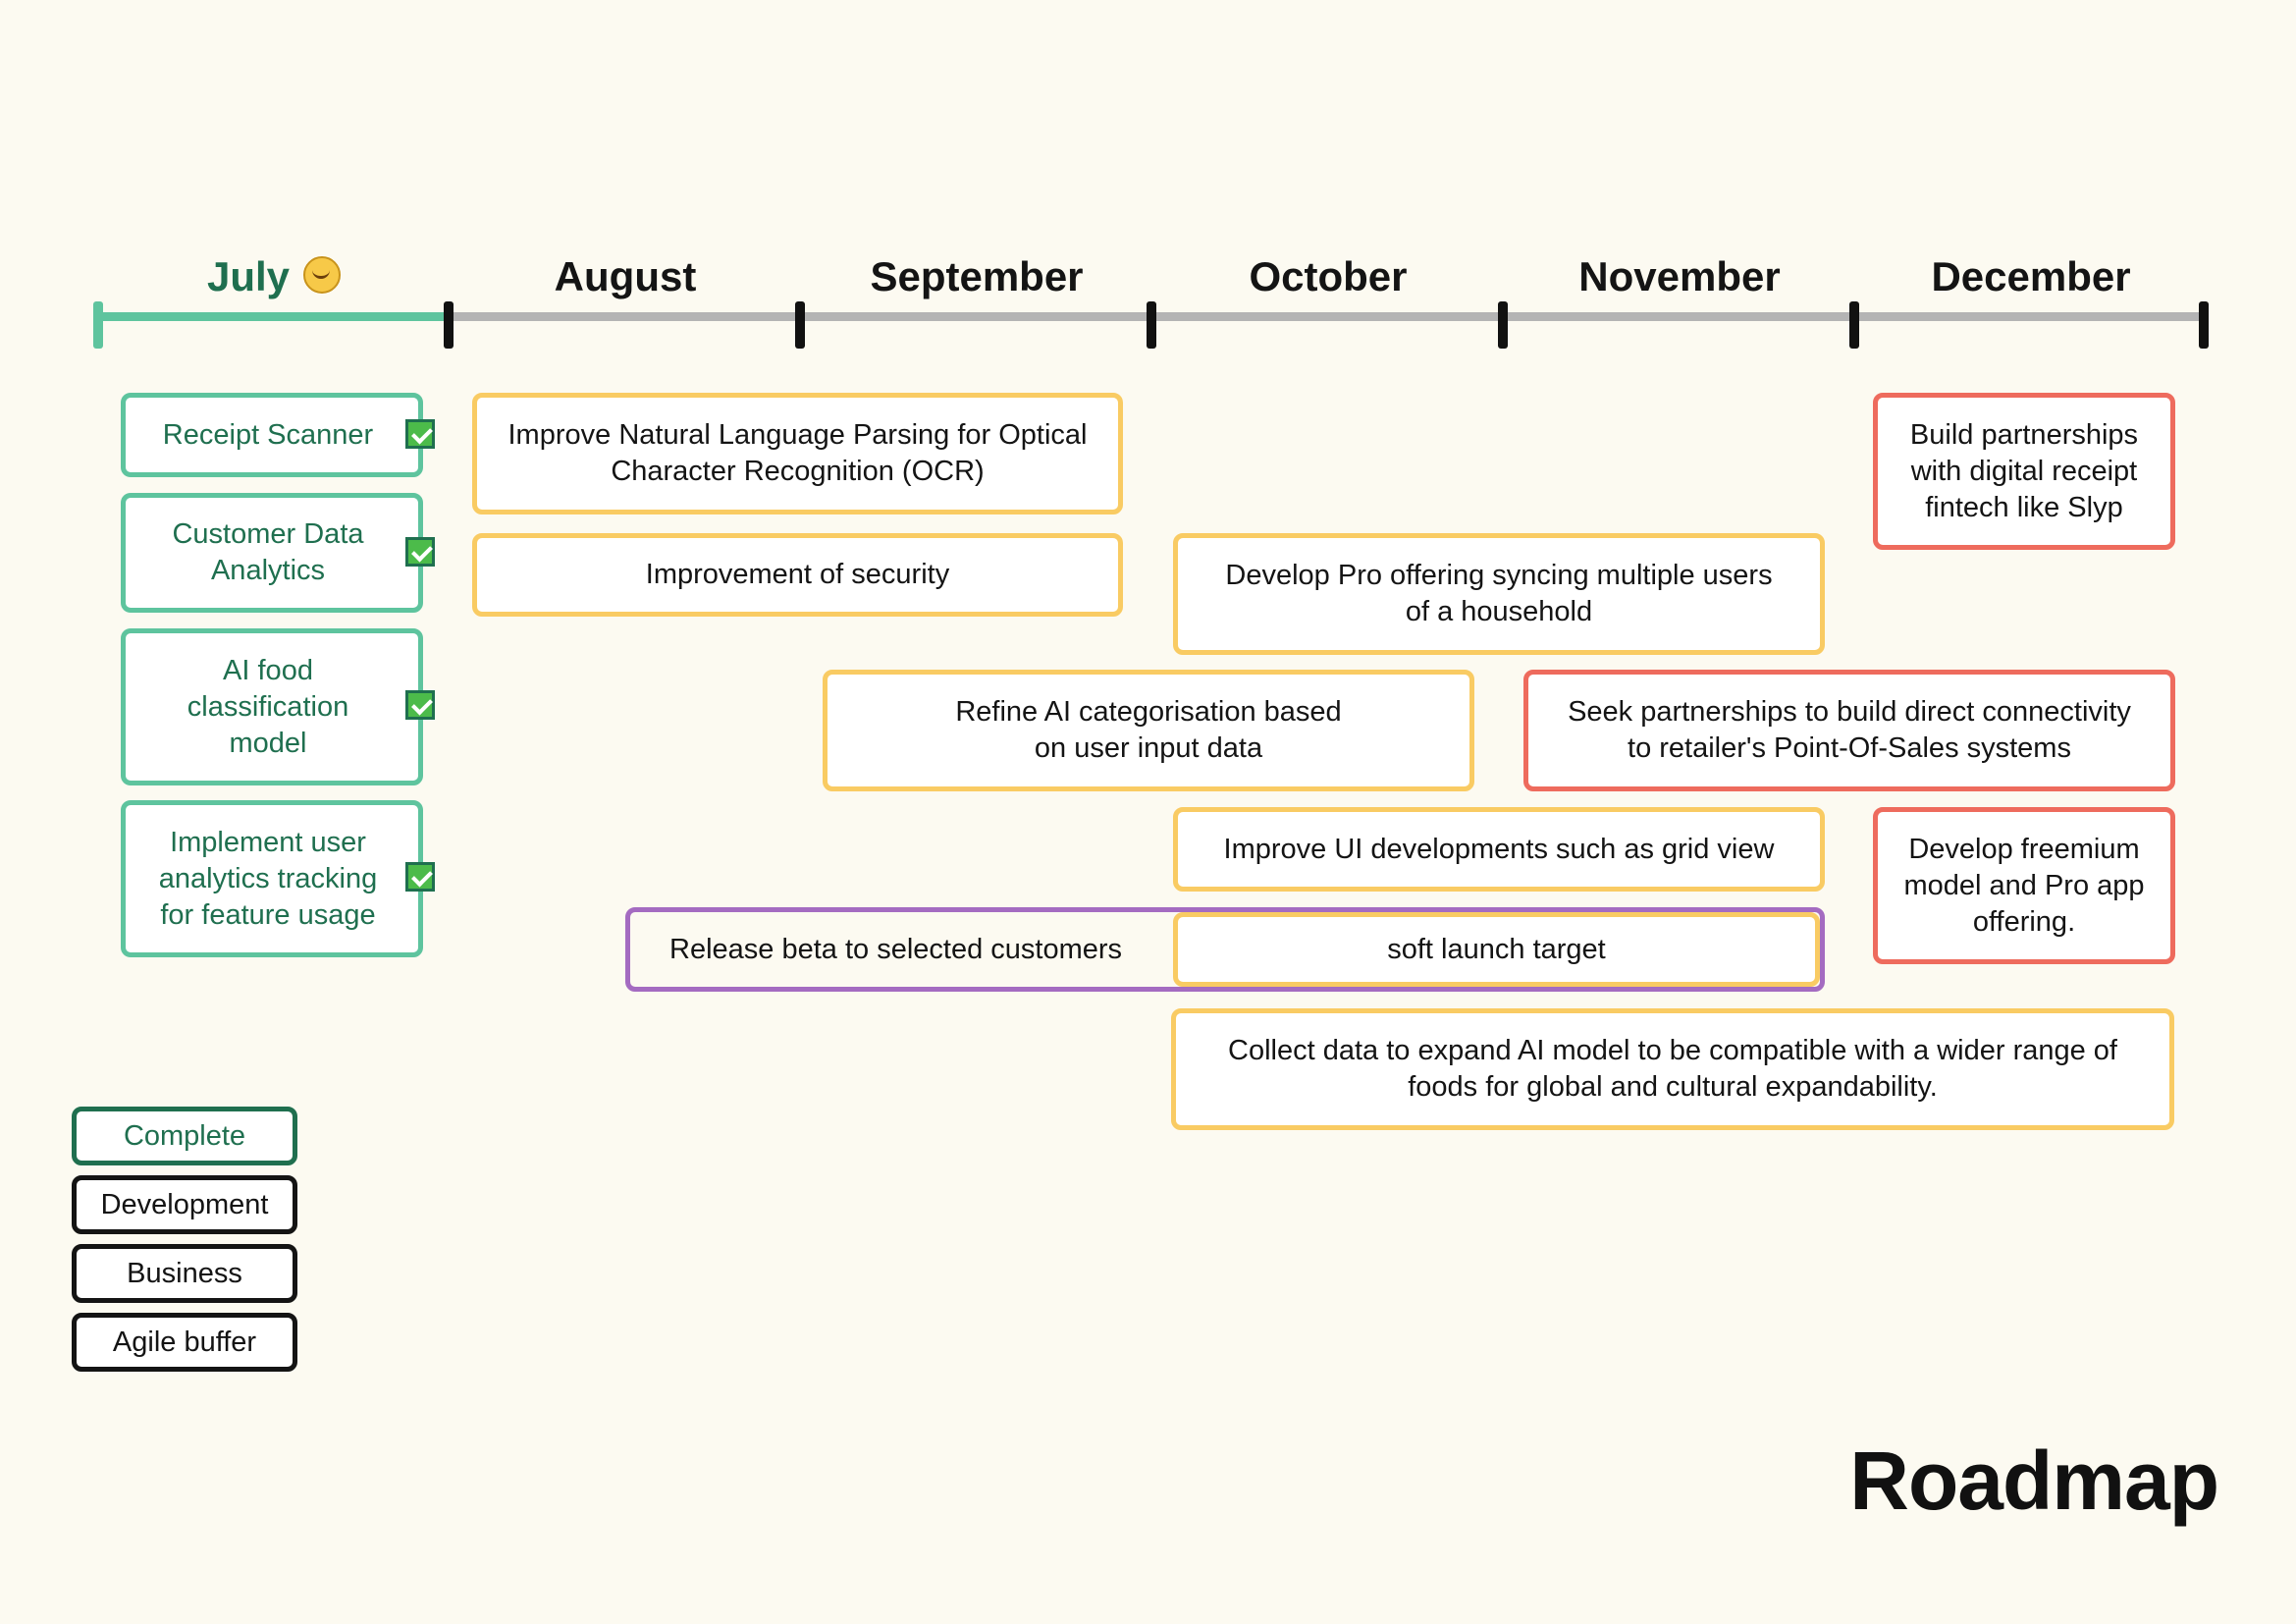  What do you see at coordinates (268, 434) in the screenshot?
I see `task-label: Receipt Scanner` at bounding box center [268, 434].